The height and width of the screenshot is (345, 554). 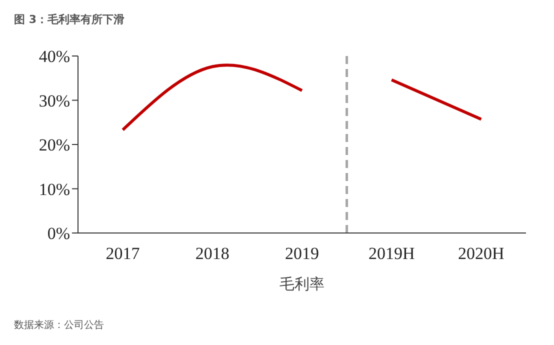 I want to click on y-tick-label: 40%, so click(x=54, y=56).